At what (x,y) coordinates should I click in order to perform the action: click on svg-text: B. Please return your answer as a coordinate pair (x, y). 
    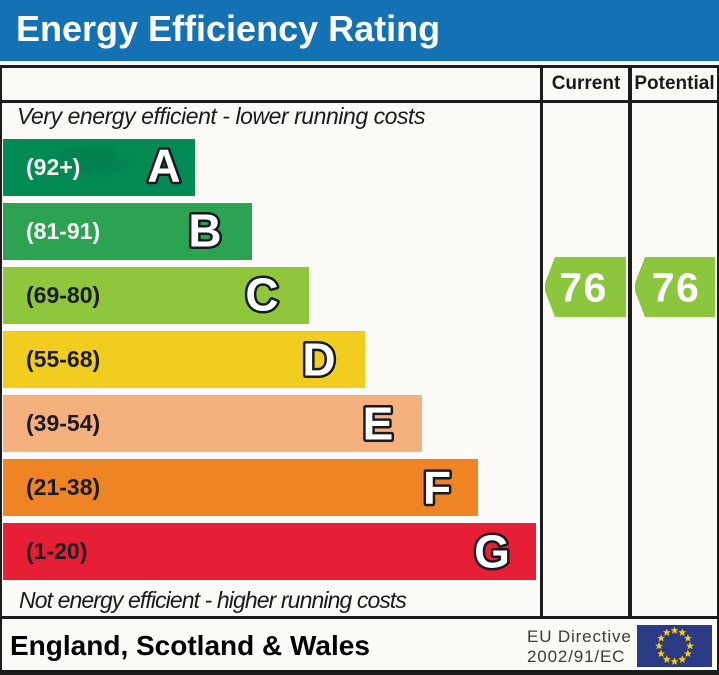
    Looking at the image, I should click on (204, 231).